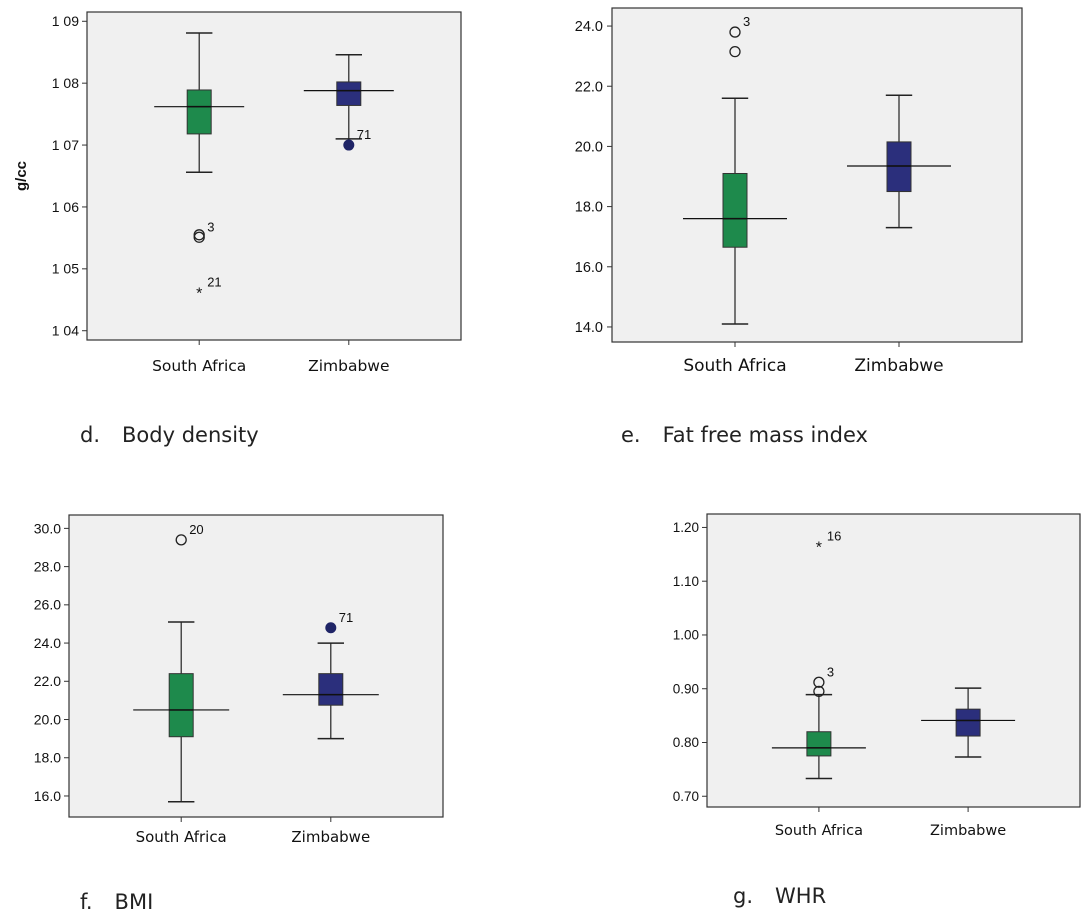 The width and height of the screenshot is (1090, 917). Describe the element at coordinates (21, 176) in the screenshot. I see `y-axis-label: g/cc` at that location.